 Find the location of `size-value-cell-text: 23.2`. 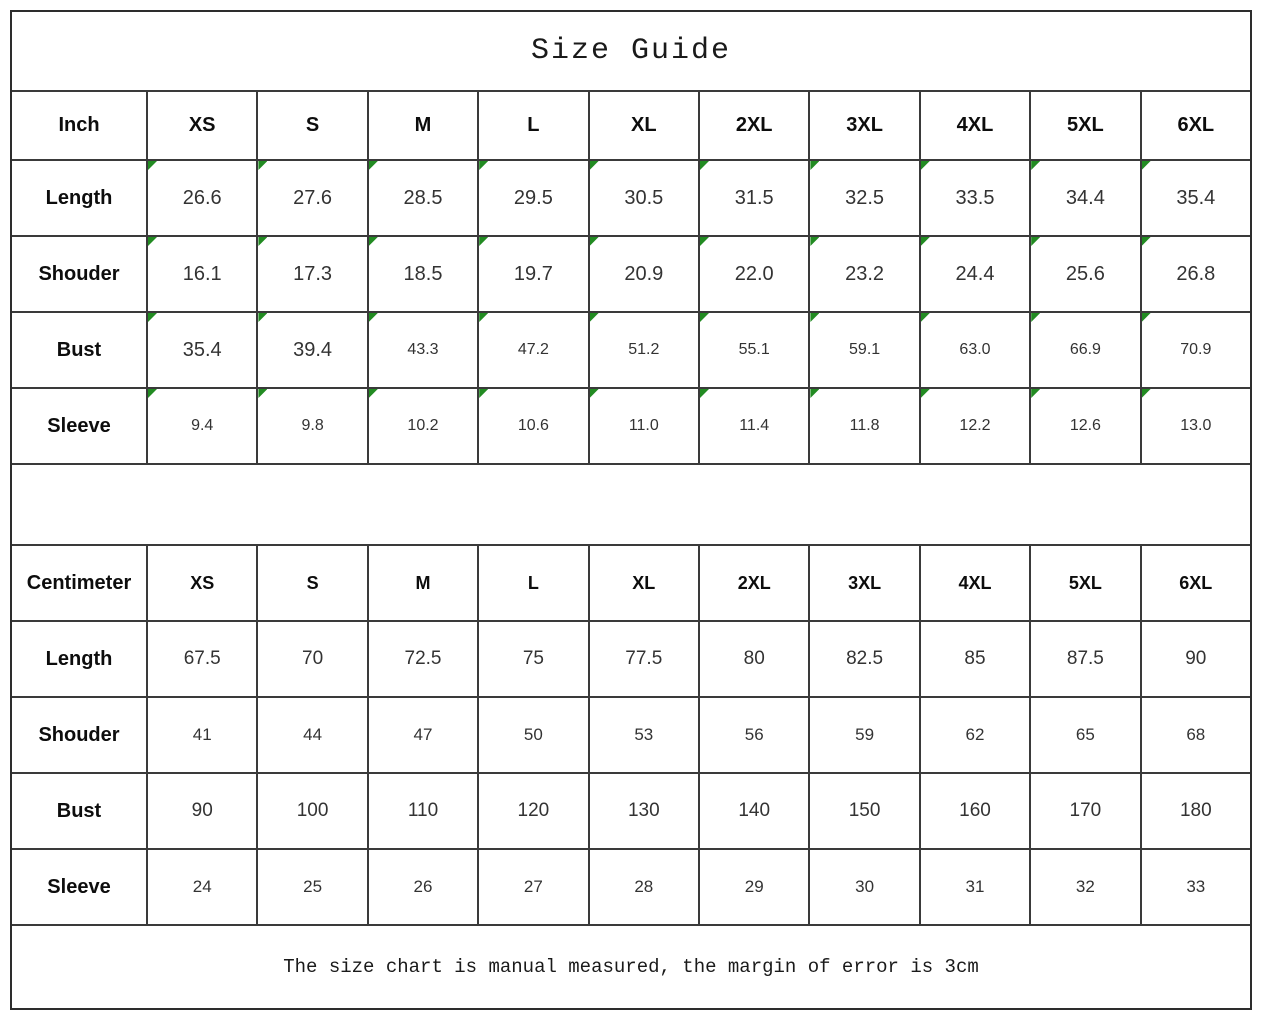

size-value-cell-text: 23.2 is located at coordinates (865, 273).